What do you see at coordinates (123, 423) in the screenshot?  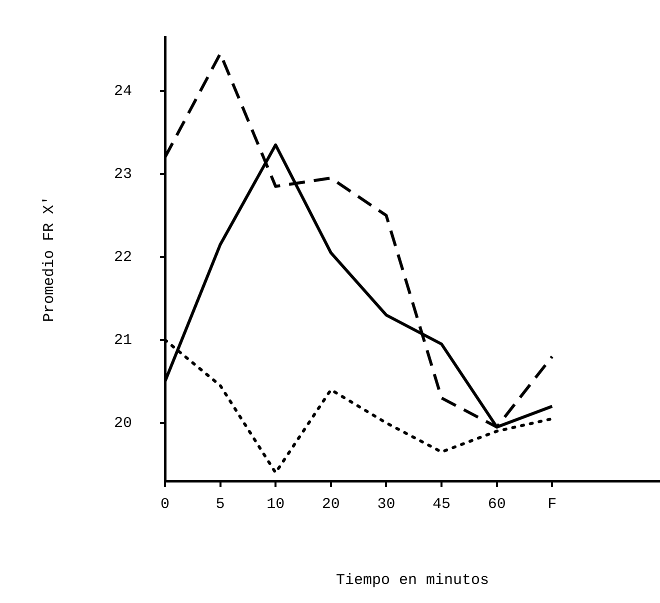 I see `y-tick-label: 20` at bounding box center [123, 423].